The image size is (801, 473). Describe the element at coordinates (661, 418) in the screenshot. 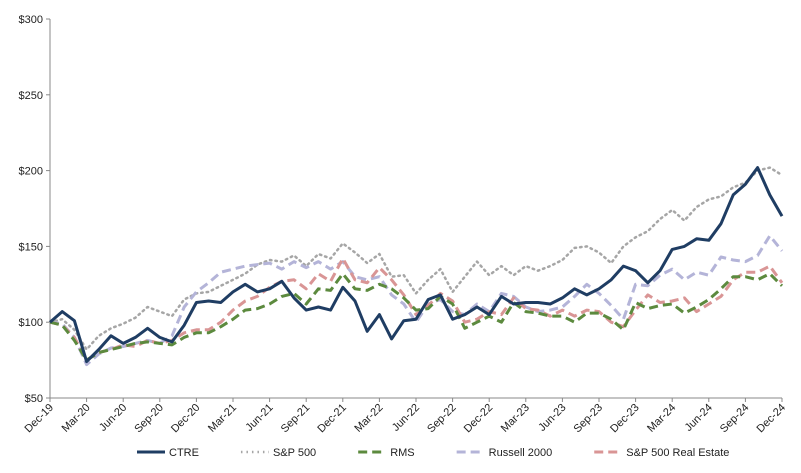

I see `x-tick-label: Mar-24` at that location.